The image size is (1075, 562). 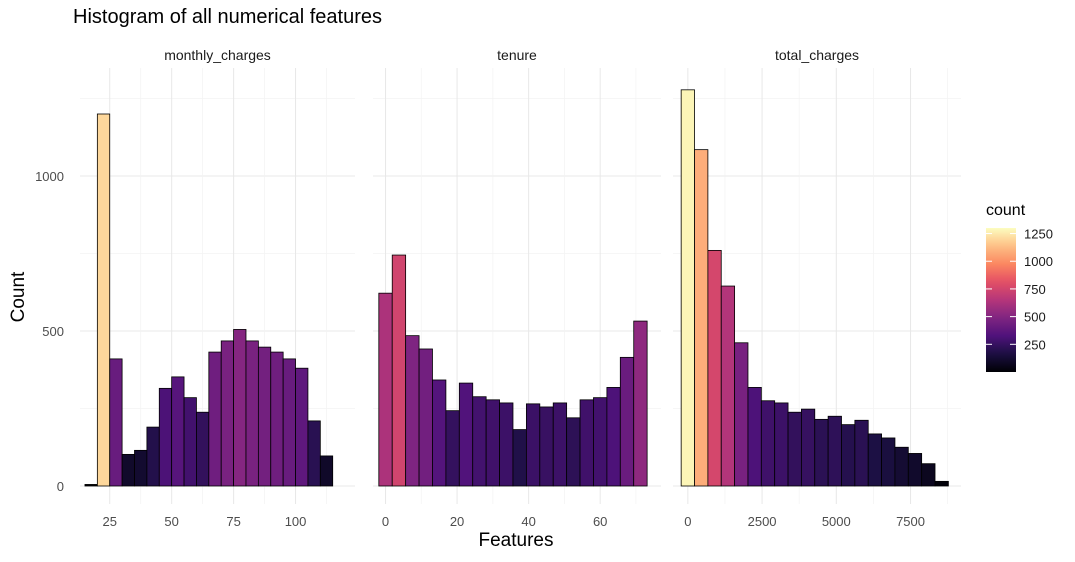 What do you see at coordinates (836, 521) in the screenshot?
I see `x-tick-label-total_charges-2: 5000` at bounding box center [836, 521].